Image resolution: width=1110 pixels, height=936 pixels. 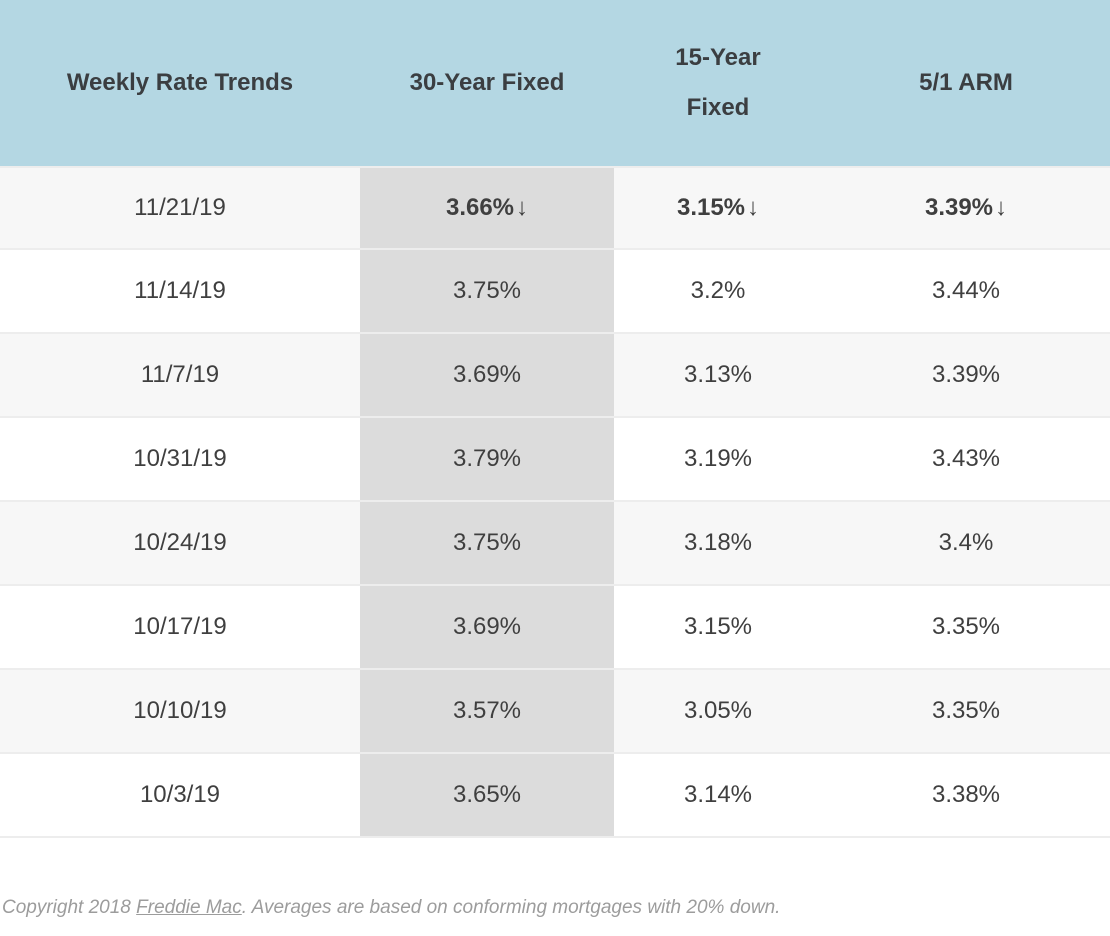 What do you see at coordinates (718, 711) in the screenshot?
I see `rate-15yr-cell: 3.05%` at bounding box center [718, 711].